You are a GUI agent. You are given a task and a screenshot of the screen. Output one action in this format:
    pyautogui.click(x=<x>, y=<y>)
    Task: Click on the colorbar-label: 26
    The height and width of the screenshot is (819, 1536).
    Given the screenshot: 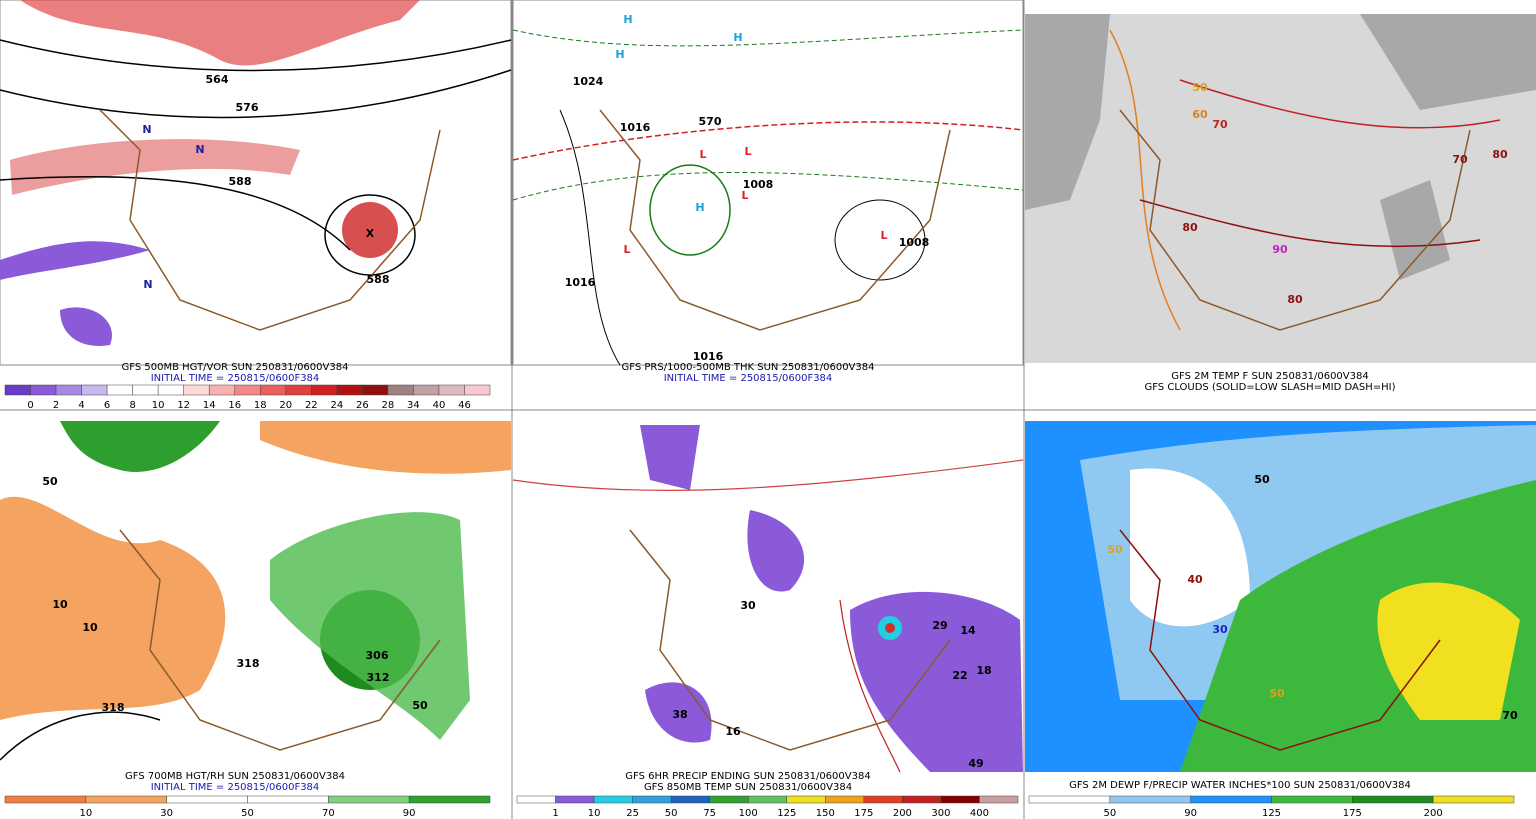 What is the action you would take?
    pyautogui.click(x=362, y=405)
    